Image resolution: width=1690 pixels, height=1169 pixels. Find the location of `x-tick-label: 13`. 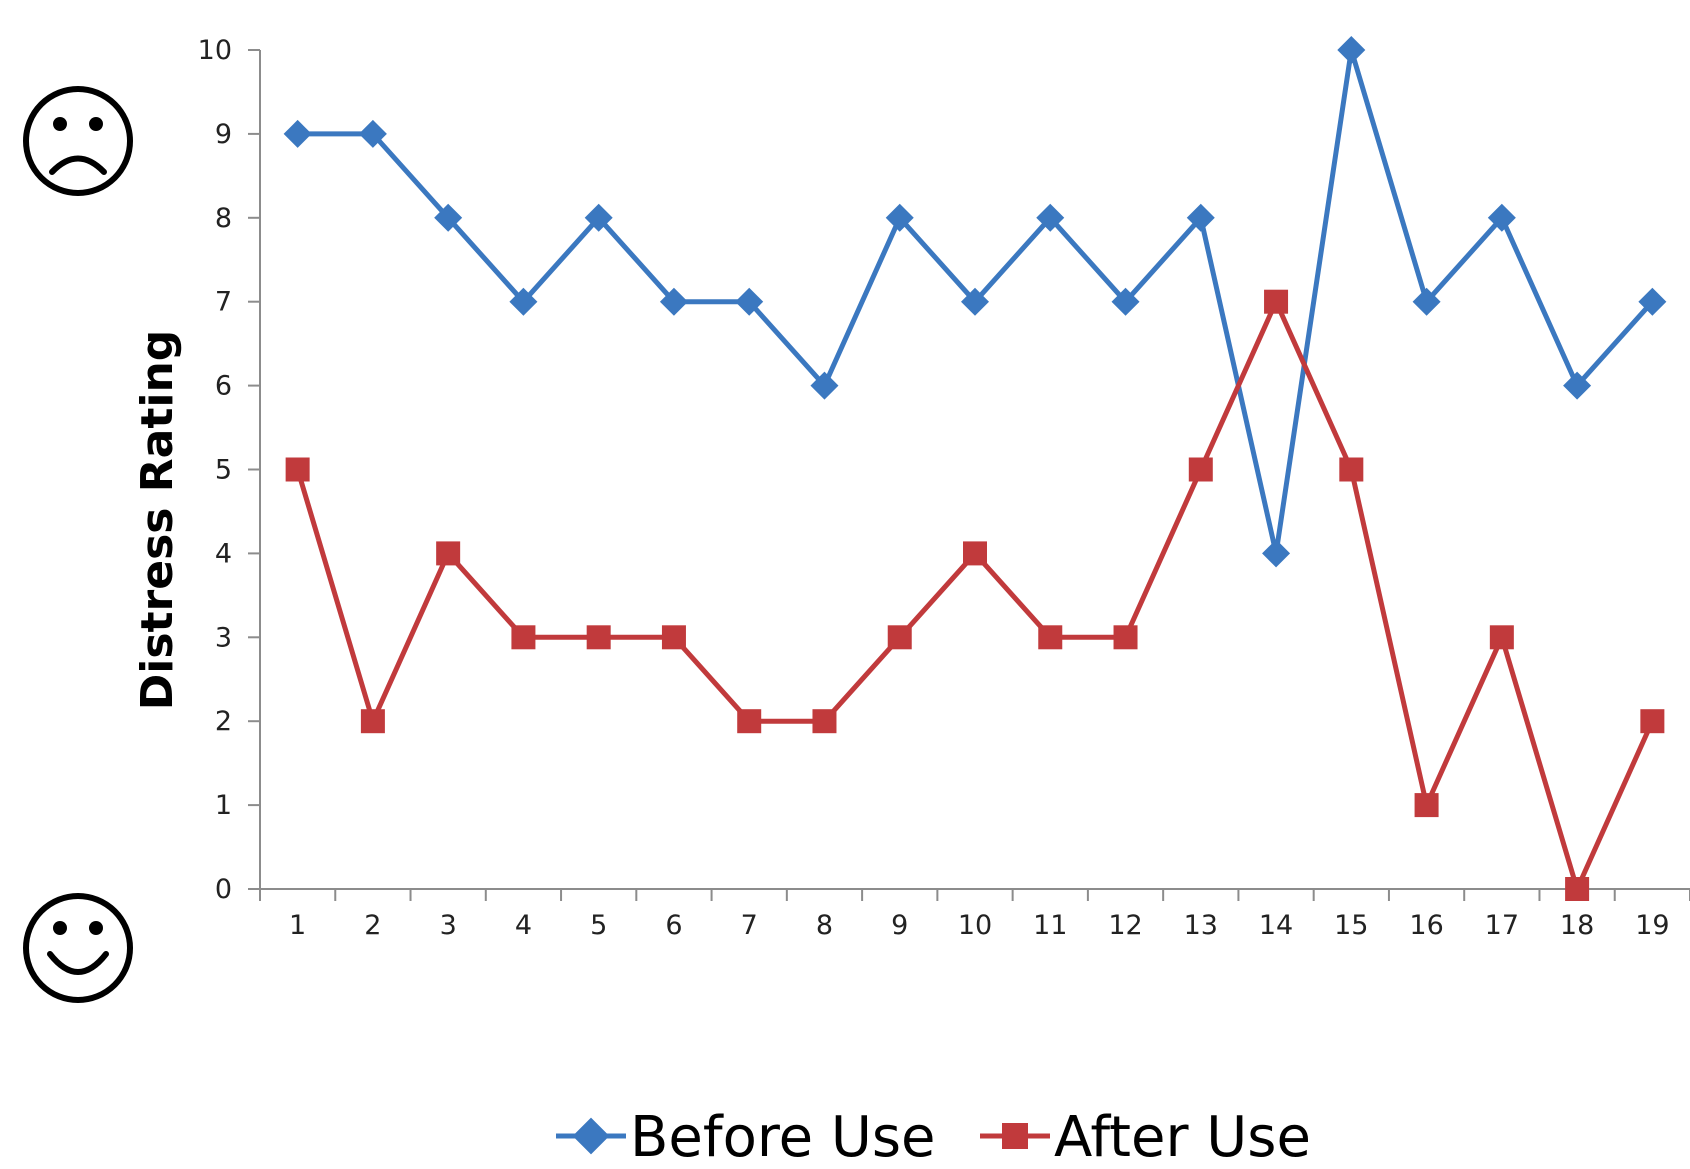

x-tick-label: 13 is located at coordinates (1201, 925).